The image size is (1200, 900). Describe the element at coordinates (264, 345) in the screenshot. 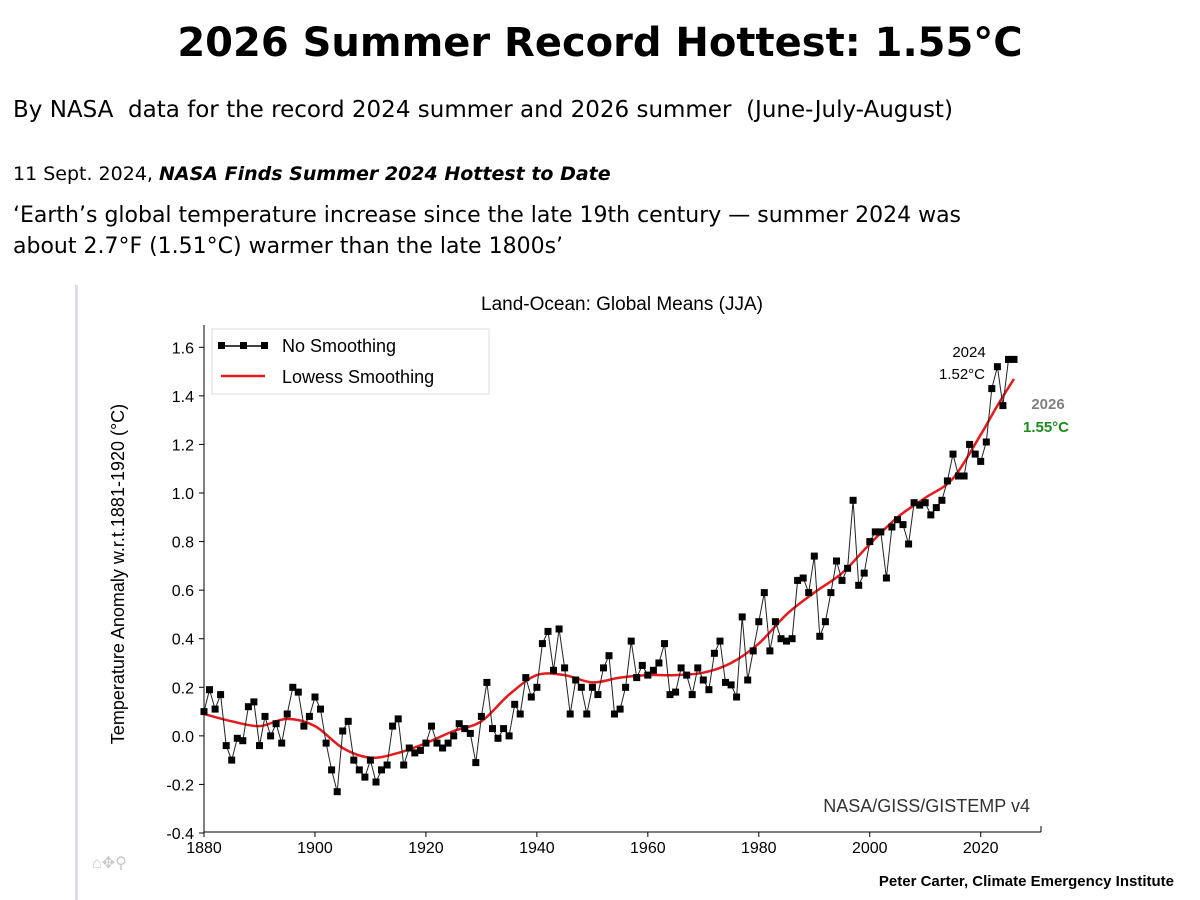

I see `legend-raw-marker` at that location.